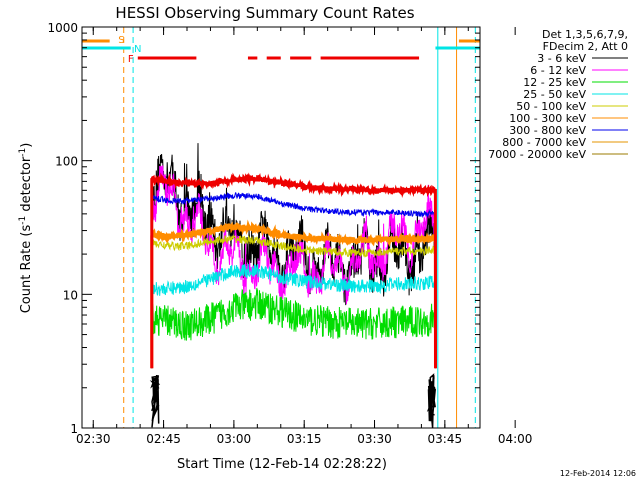 The width and height of the screenshot is (640, 480). What do you see at coordinates (537, 154) in the screenshot?
I see `legend-label: 7000 - 20000 keV` at bounding box center [537, 154].